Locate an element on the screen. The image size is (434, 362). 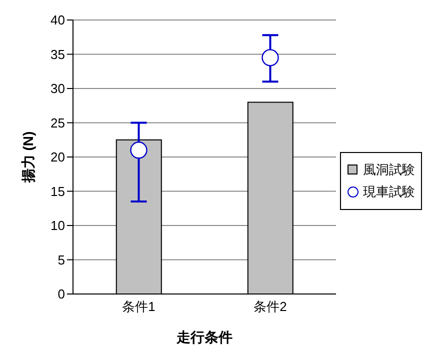
y-tick-label: 0 is located at coordinates (61, 294).